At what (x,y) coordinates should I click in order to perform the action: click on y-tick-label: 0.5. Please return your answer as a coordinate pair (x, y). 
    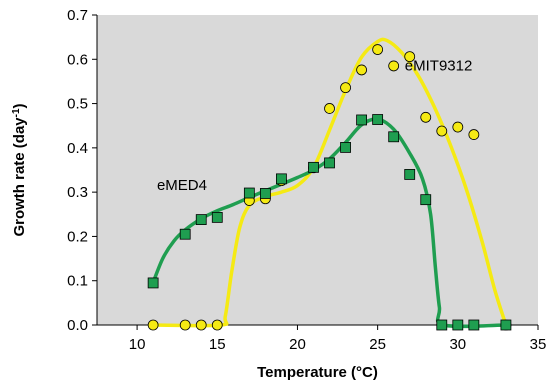
    Looking at the image, I should click on (77, 104).